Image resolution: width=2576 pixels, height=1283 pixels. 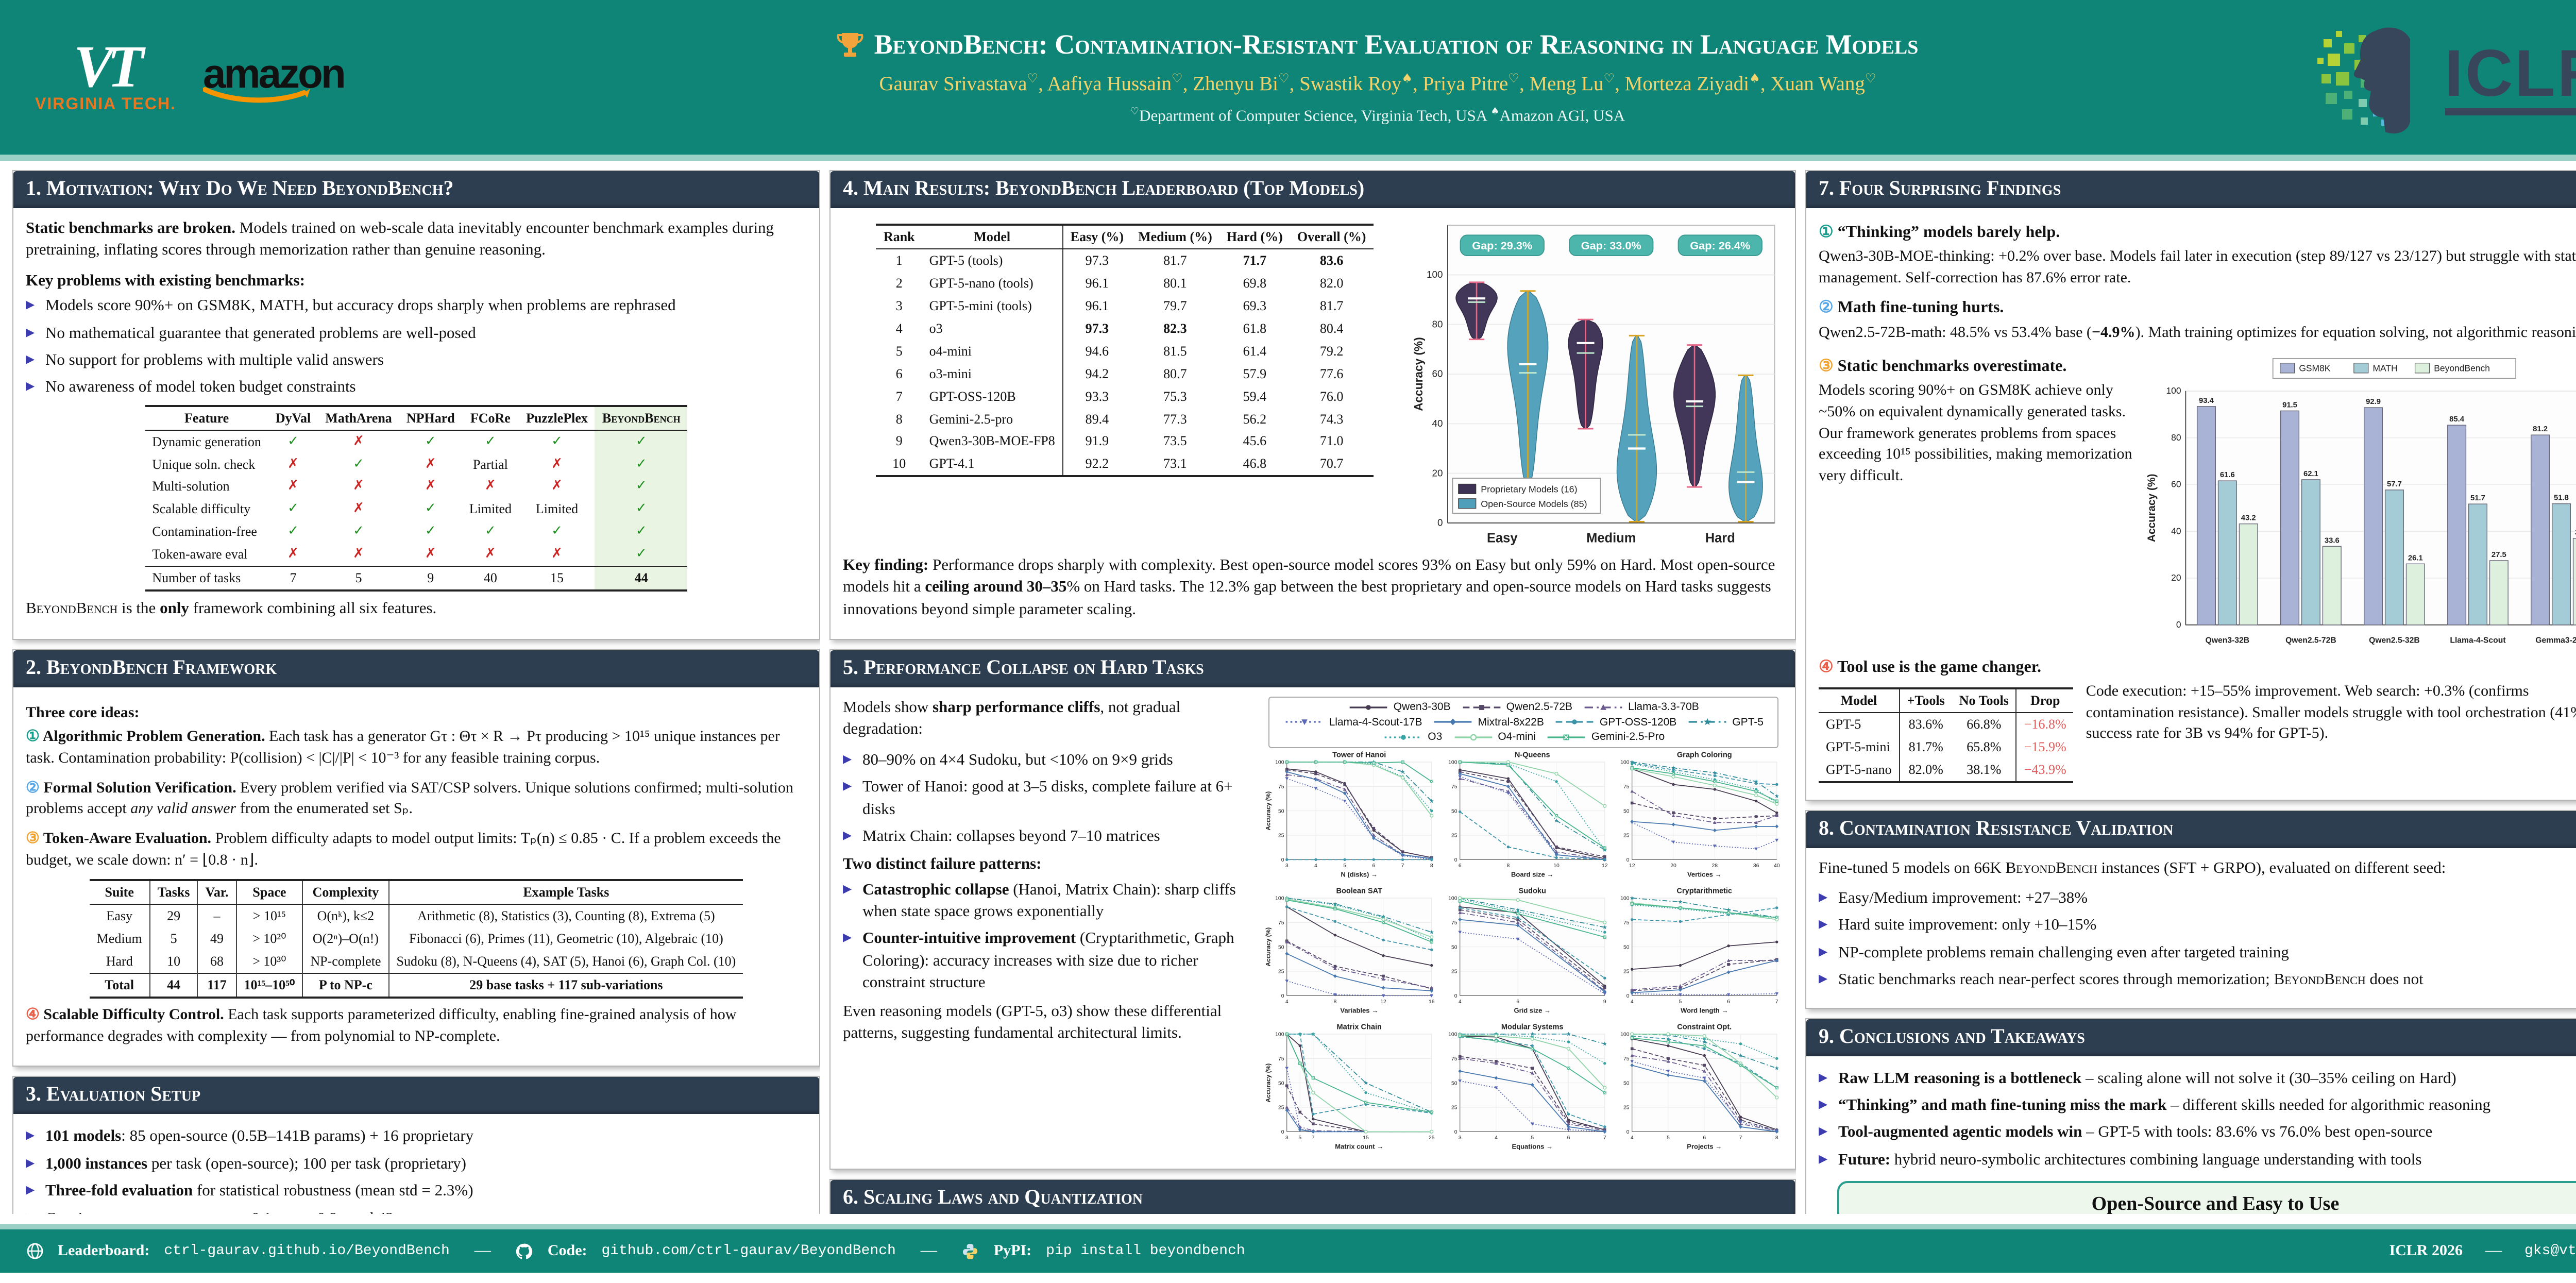 I want to click on svg-text: Modular Systems, so click(x=1532, y=1027).